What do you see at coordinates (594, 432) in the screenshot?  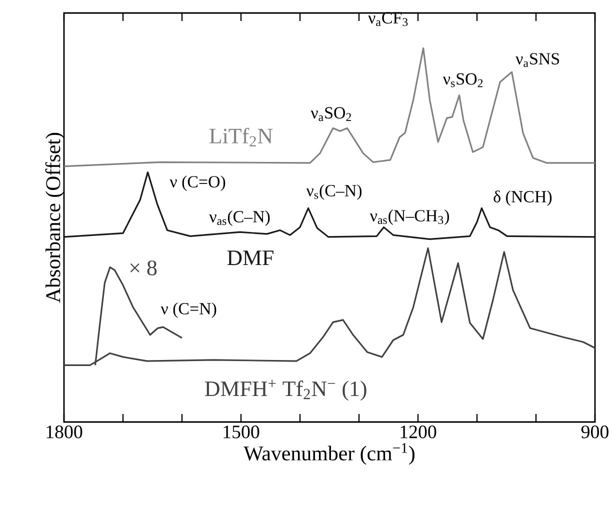 I see `x-tick-label: 900` at bounding box center [594, 432].